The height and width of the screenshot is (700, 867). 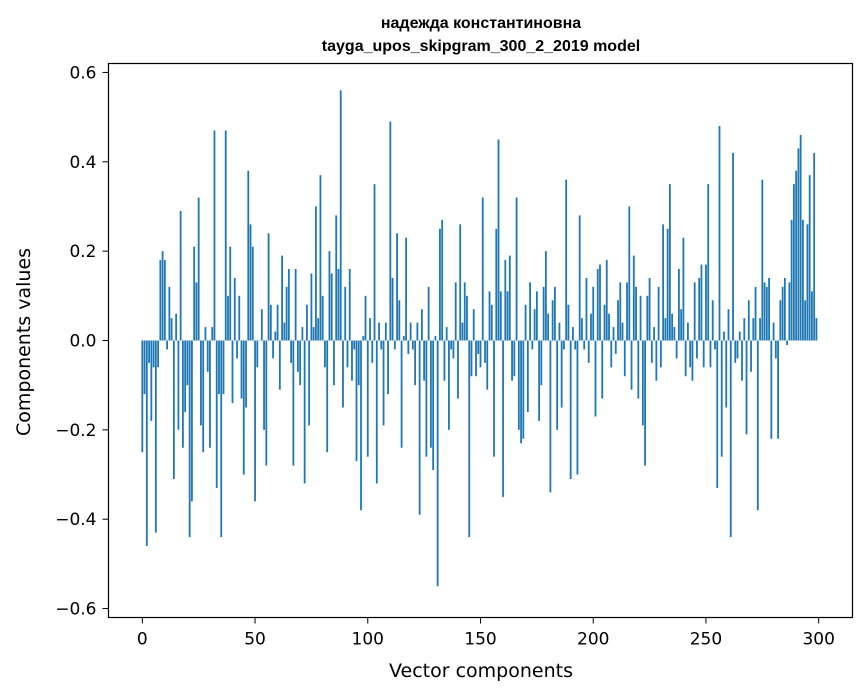 I want to click on y-tick-label: −0.2, so click(x=75, y=431).